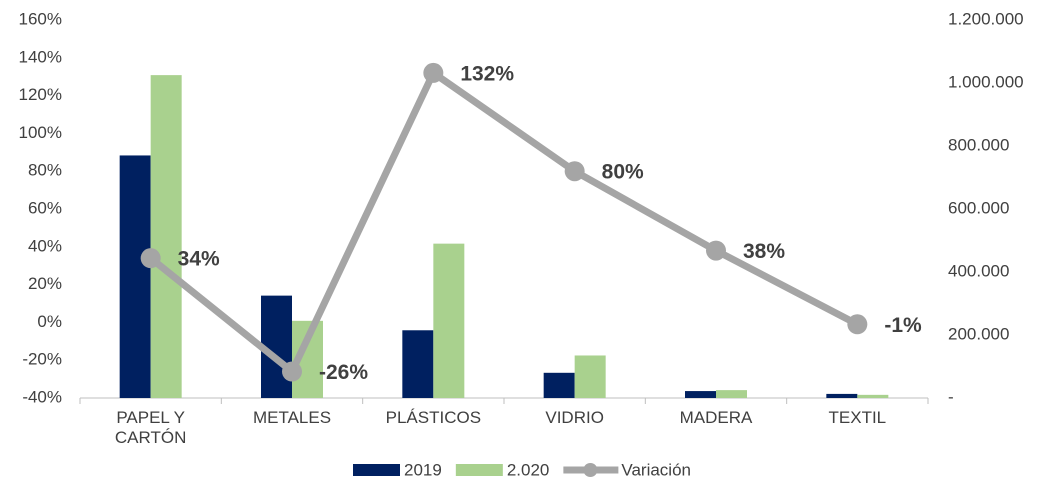  What do you see at coordinates (528, 469) in the screenshot?
I see `legend-label: 2.020` at bounding box center [528, 469].